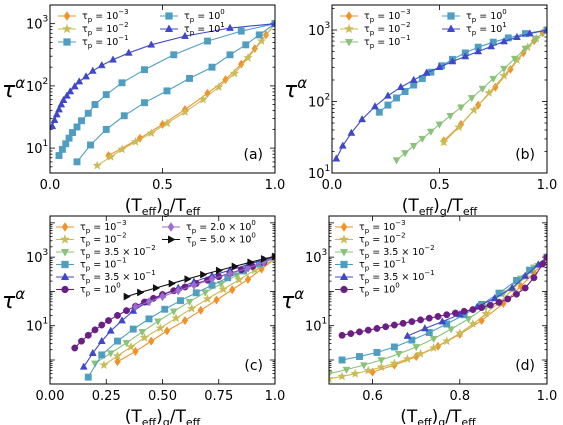 The width and height of the screenshot is (563, 425). Describe the element at coordinates (525, 366) in the screenshot. I see `panel-label: (d)` at that location.